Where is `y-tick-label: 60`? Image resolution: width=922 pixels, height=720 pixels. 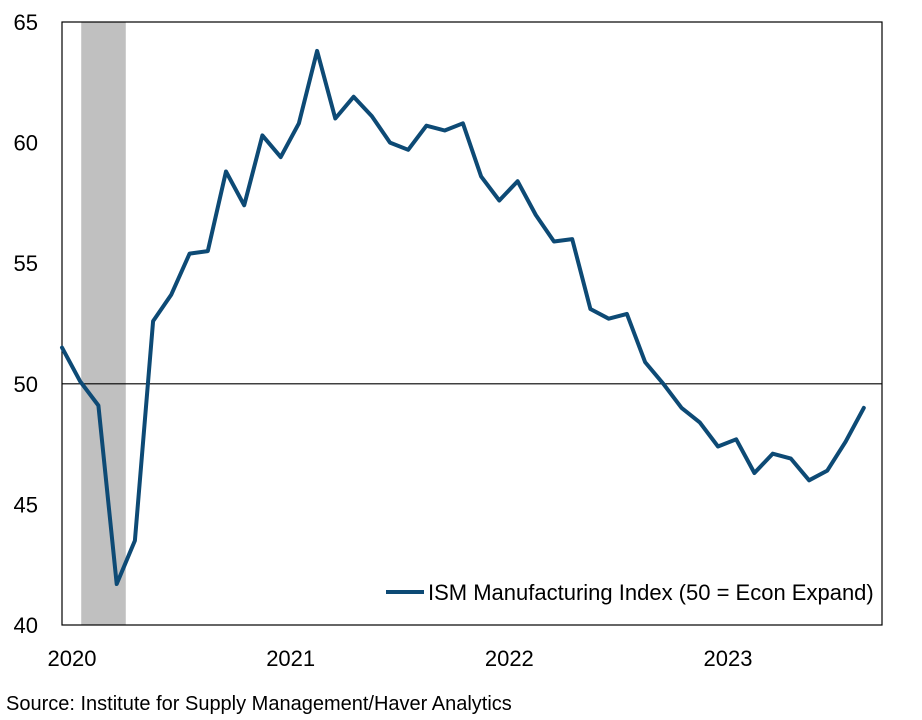
y-tick-label: 60 is located at coordinates (26, 143).